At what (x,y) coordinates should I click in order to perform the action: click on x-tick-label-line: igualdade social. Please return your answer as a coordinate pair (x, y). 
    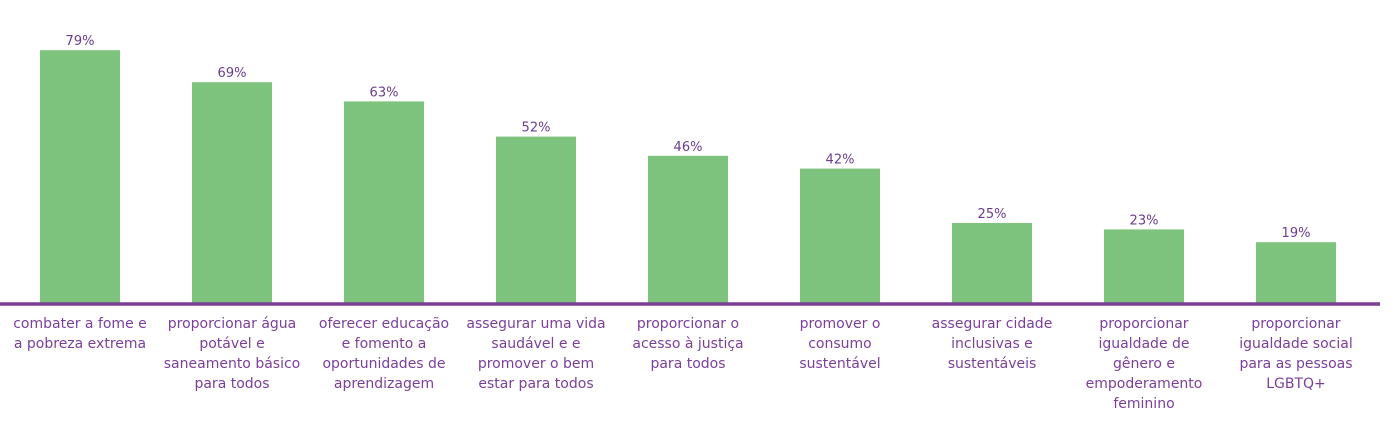
    Looking at the image, I should click on (1295, 344).